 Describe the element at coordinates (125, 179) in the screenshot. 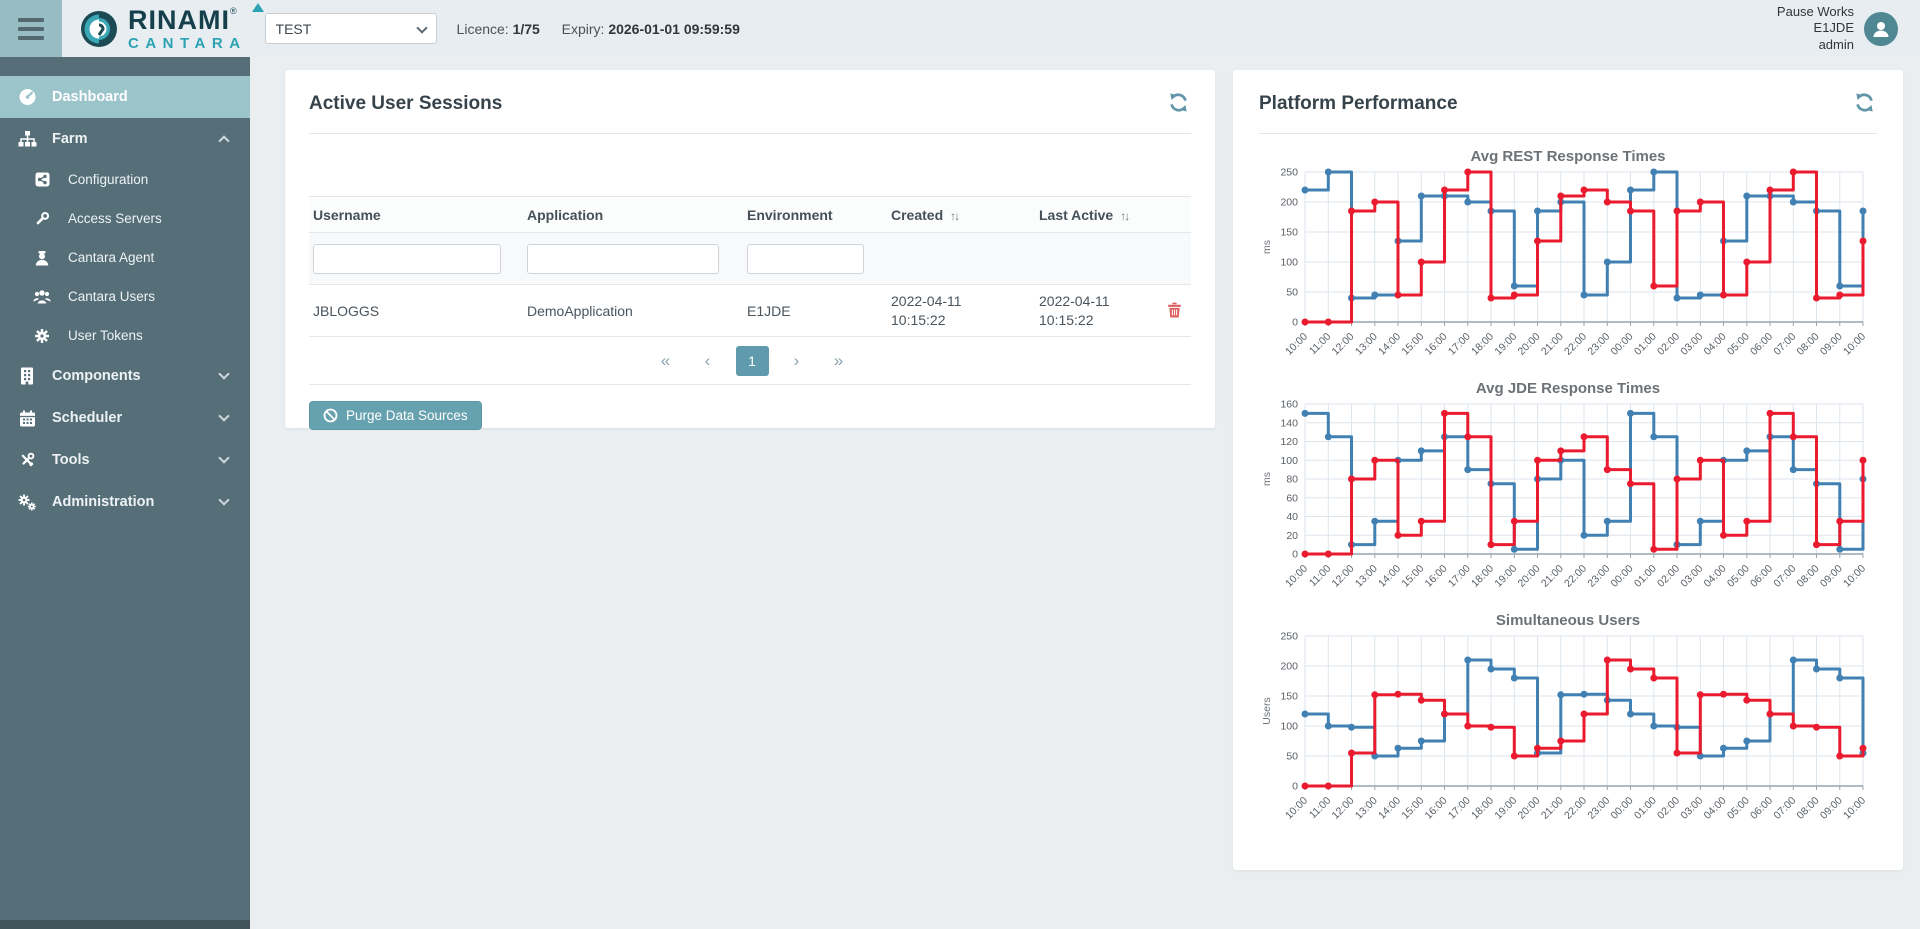

I see `sidebar-item-configuration: Configuration` at that location.